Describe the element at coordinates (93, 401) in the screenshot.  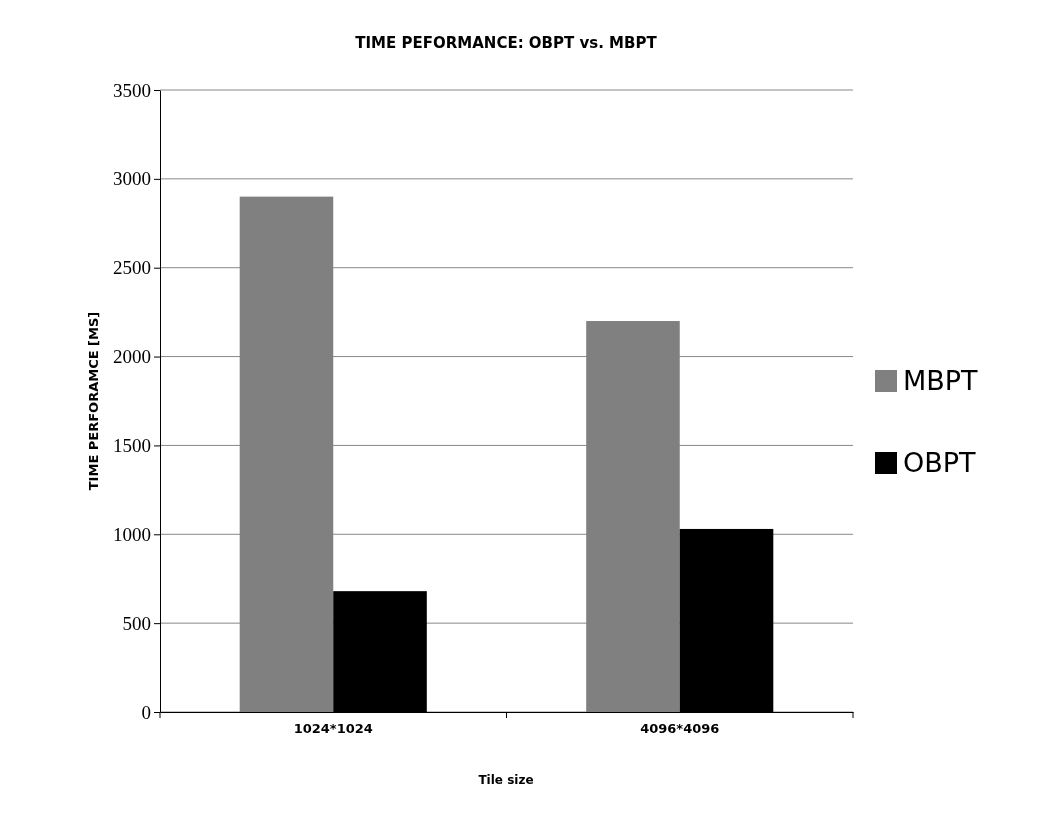
I see `y-axis-title: TIME PERFORAMCE [MS]` at that location.